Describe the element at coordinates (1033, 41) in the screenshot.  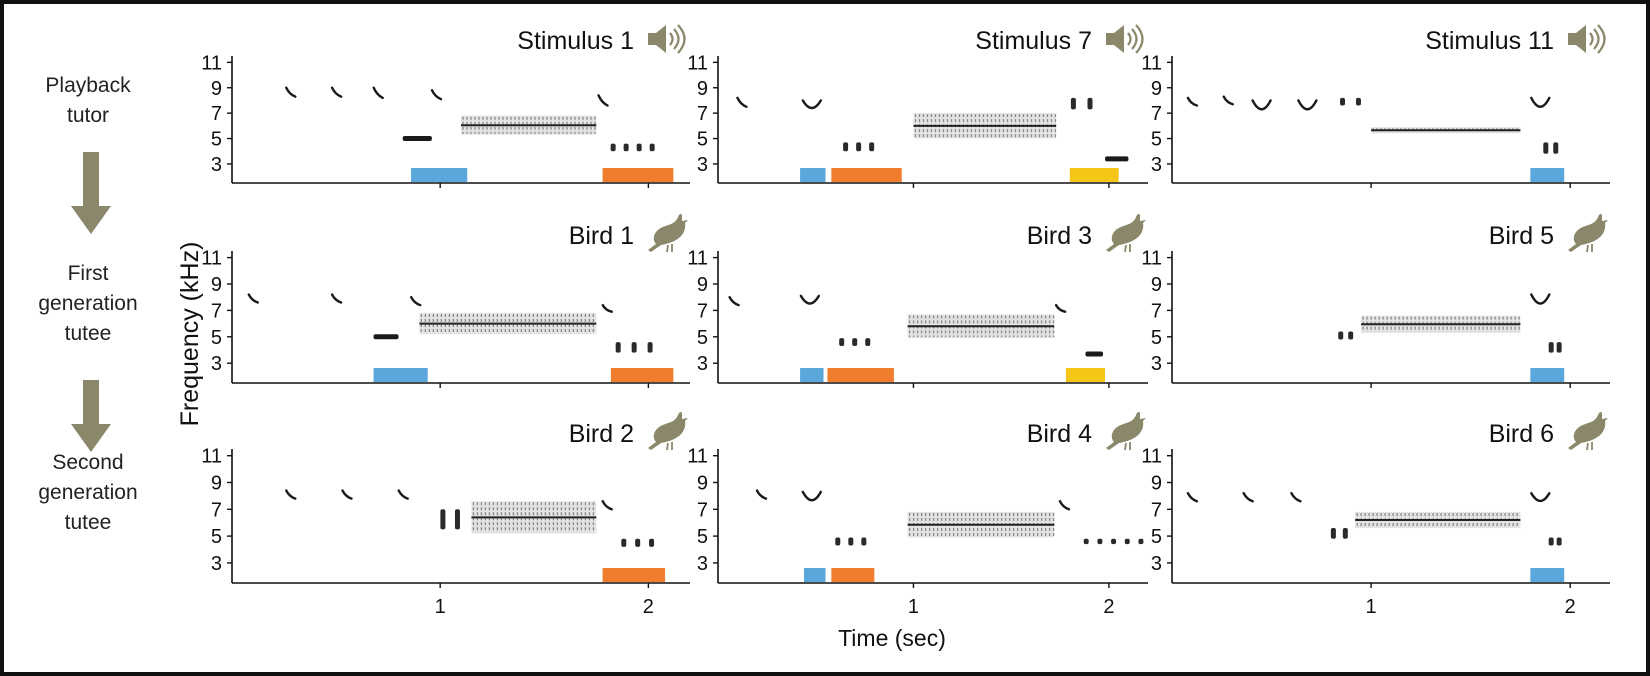
I see `panel-title: Stimulus 7` at that location.